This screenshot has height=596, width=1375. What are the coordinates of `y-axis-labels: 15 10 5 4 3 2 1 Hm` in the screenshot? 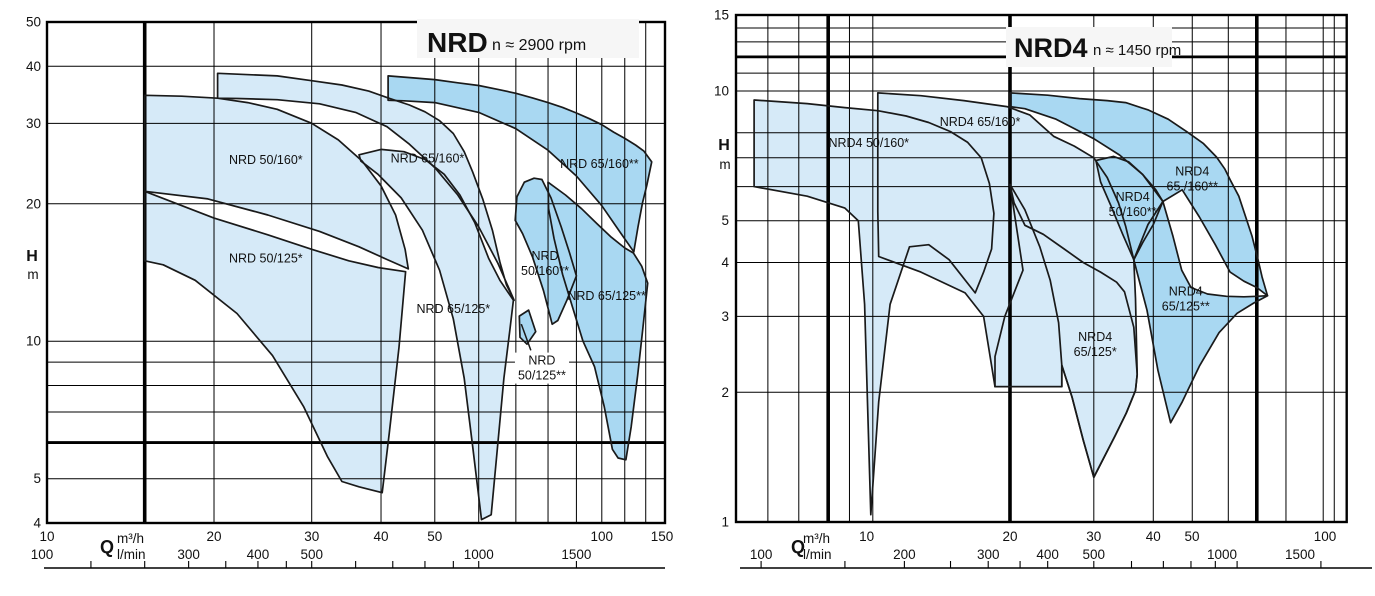 It's located at (722, 269).